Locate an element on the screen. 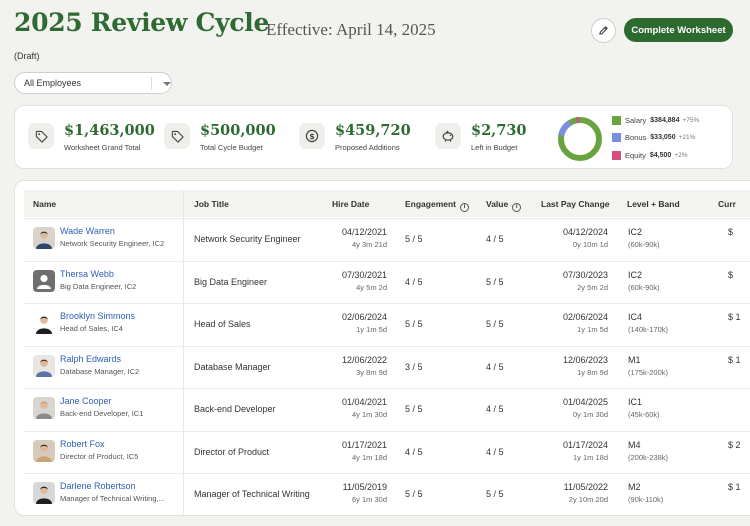 The height and width of the screenshot is (526, 750). employee-name-link: Ralph Edwards is located at coordinates (91, 358).